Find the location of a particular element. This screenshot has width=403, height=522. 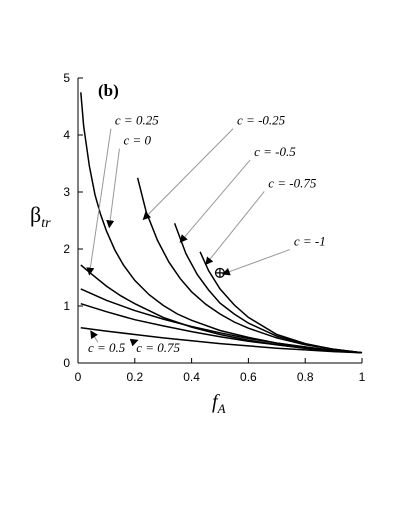

y-tick-label: 0 is located at coordinates (66, 363).